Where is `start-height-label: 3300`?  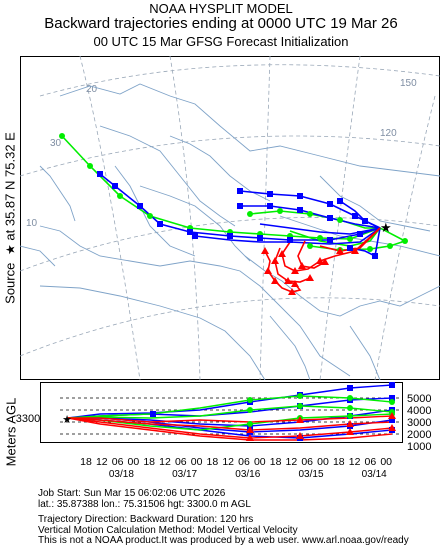
start-height-label: 3300 is located at coordinates (28, 419).